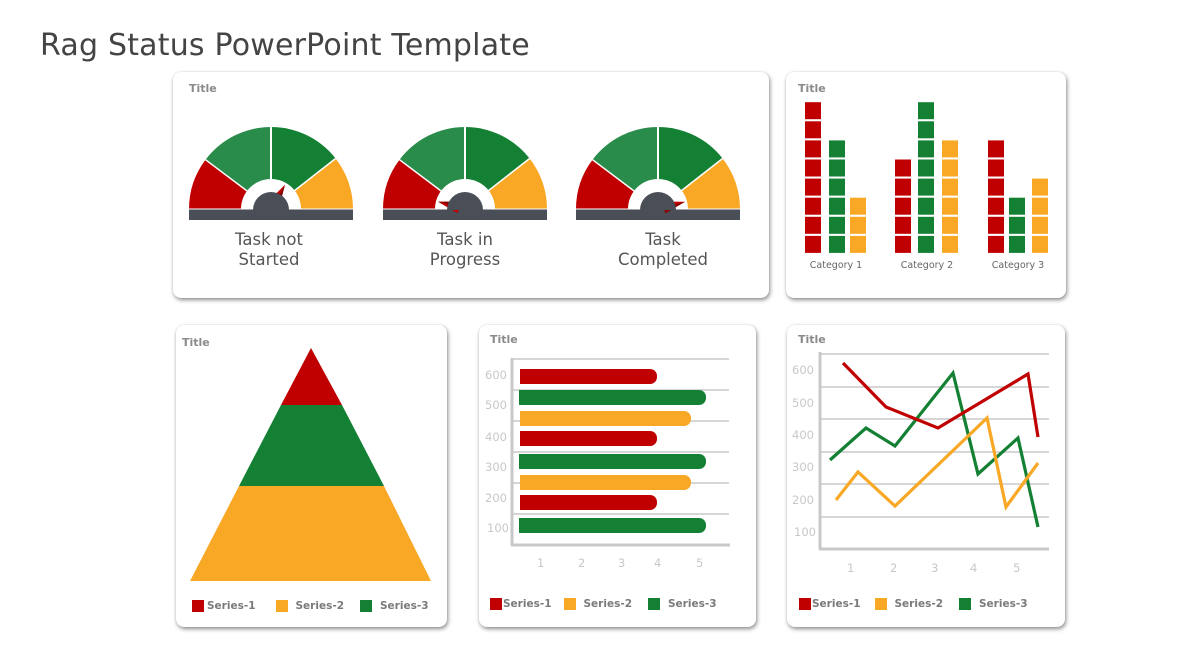  What do you see at coordinates (582, 563) in the screenshot?
I see `x-tick: 2` at bounding box center [582, 563].